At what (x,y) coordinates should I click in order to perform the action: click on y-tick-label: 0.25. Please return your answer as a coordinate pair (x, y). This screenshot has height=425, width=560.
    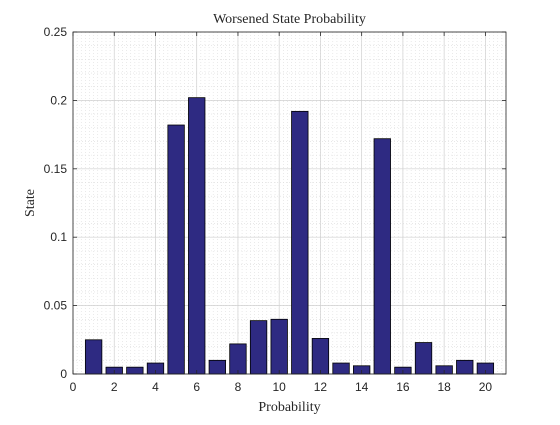
    Looking at the image, I should click on (56, 32).